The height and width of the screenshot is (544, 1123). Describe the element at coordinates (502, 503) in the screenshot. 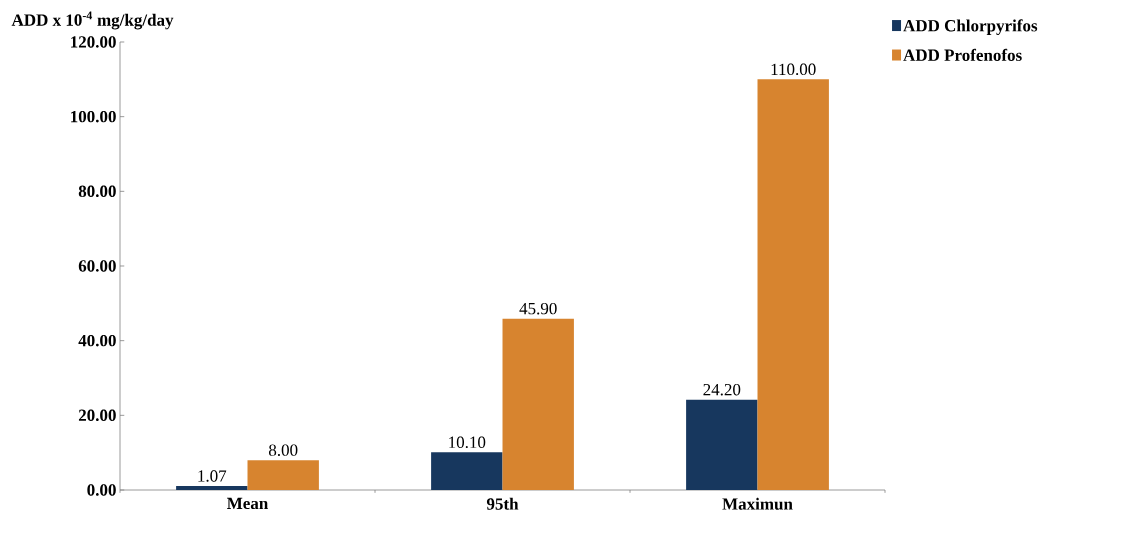

I see `x-tick-label: 95th` at that location.